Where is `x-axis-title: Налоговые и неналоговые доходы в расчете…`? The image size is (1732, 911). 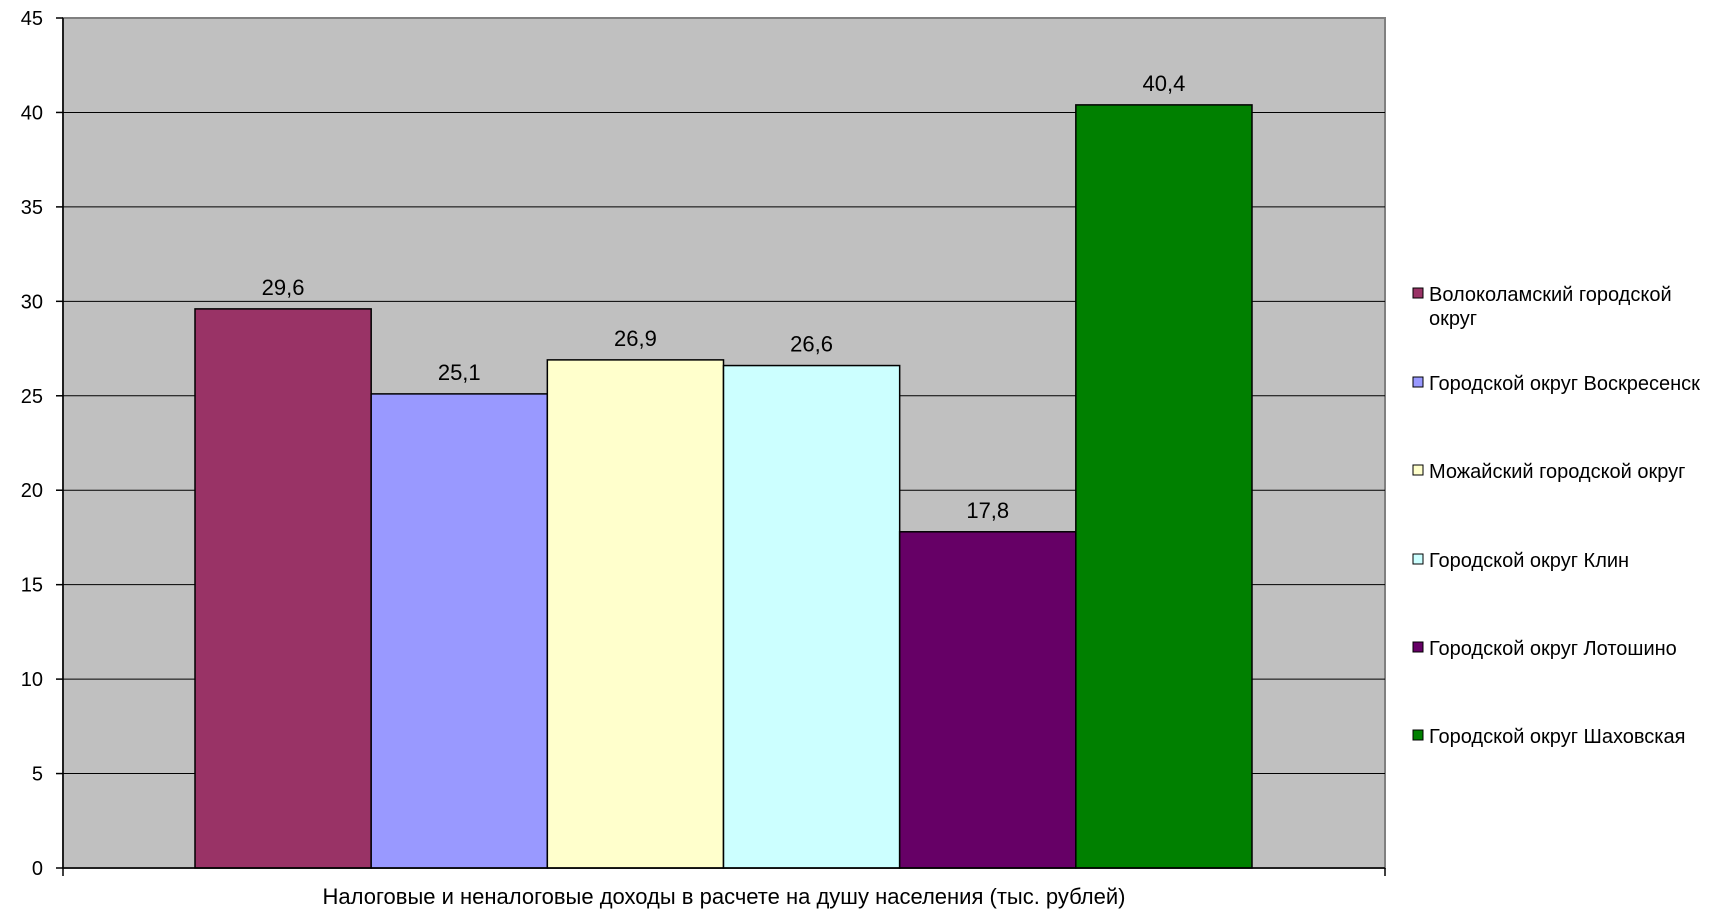 x-axis-title: Налоговые и неналоговые доходы в расчете… is located at coordinates (724, 896).